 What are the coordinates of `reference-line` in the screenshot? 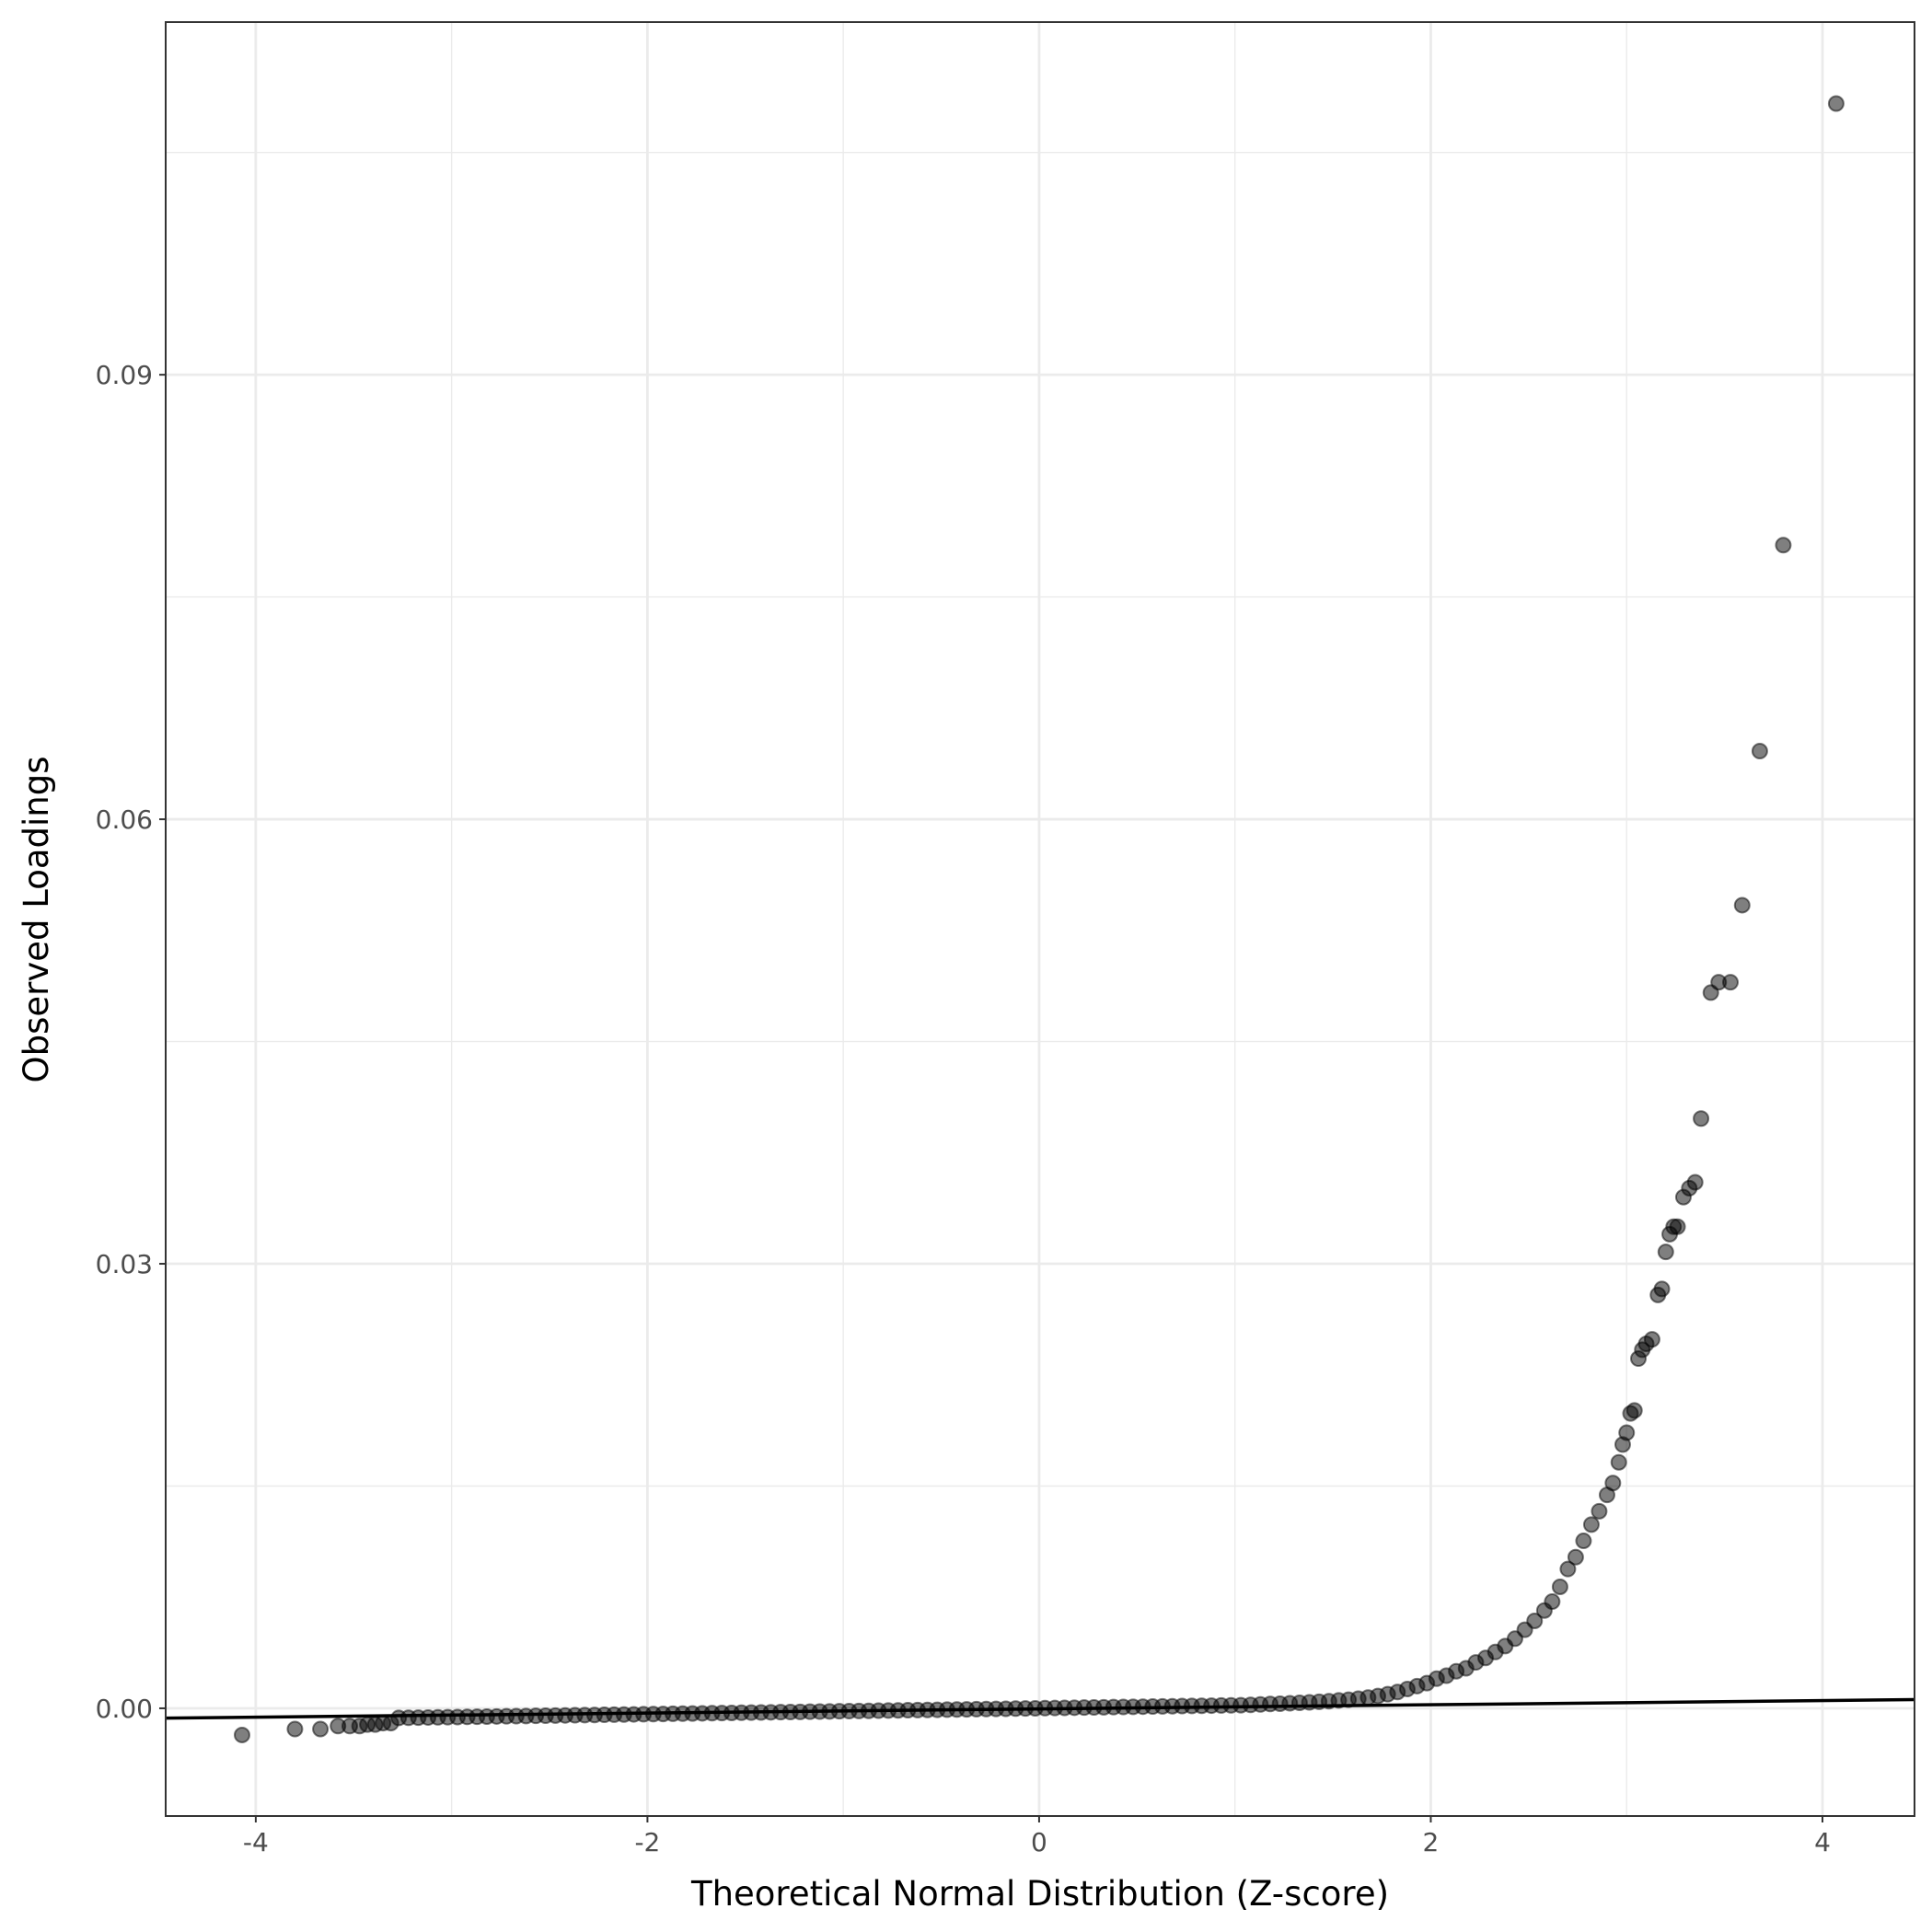 It's located at (1040, 1709).